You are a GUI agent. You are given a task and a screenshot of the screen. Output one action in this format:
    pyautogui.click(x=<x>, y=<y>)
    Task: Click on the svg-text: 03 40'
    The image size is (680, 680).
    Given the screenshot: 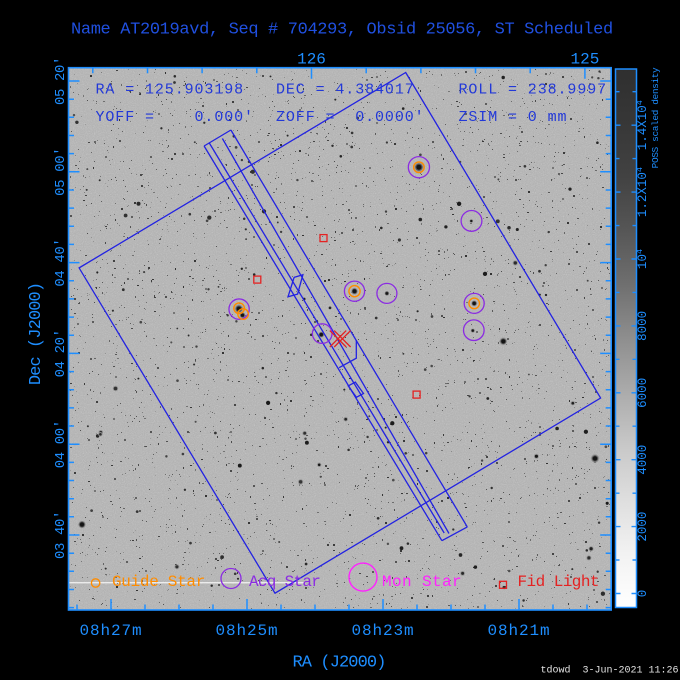 What is the action you would take?
    pyautogui.click(x=61, y=535)
    